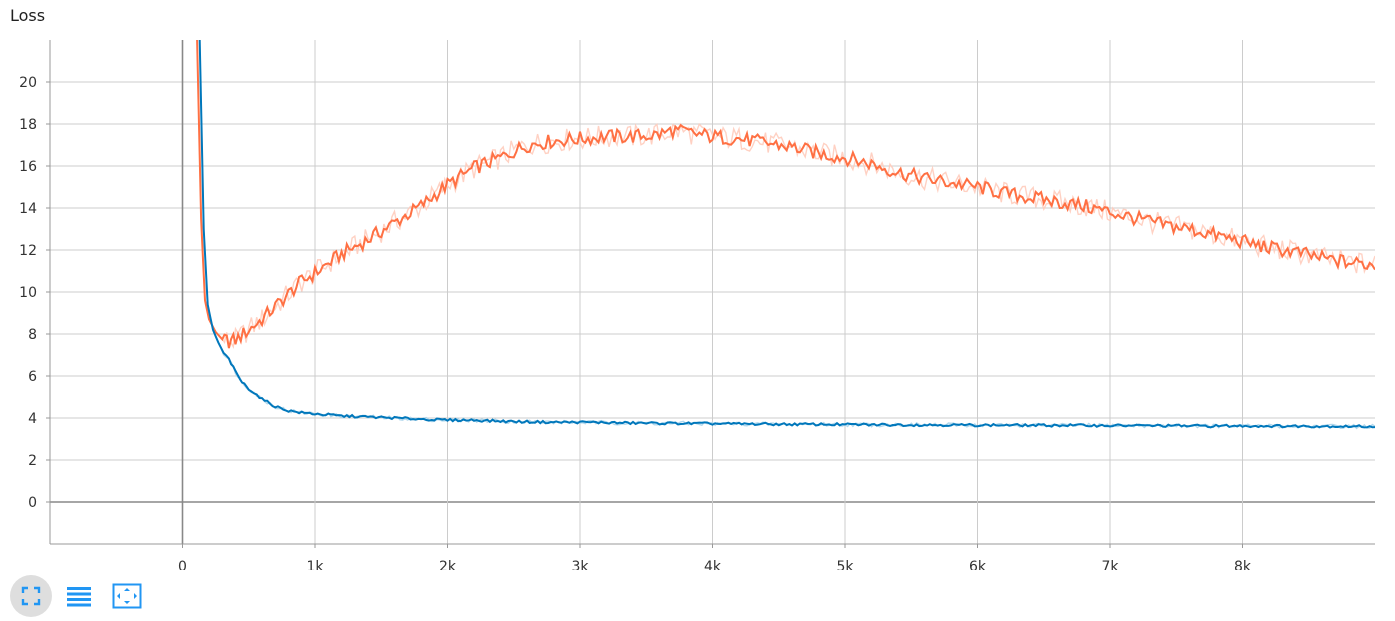  What do you see at coordinates (32, 335) in the screenshot?
I see `y-tick-label: 8` at bounding box center [32, 335].